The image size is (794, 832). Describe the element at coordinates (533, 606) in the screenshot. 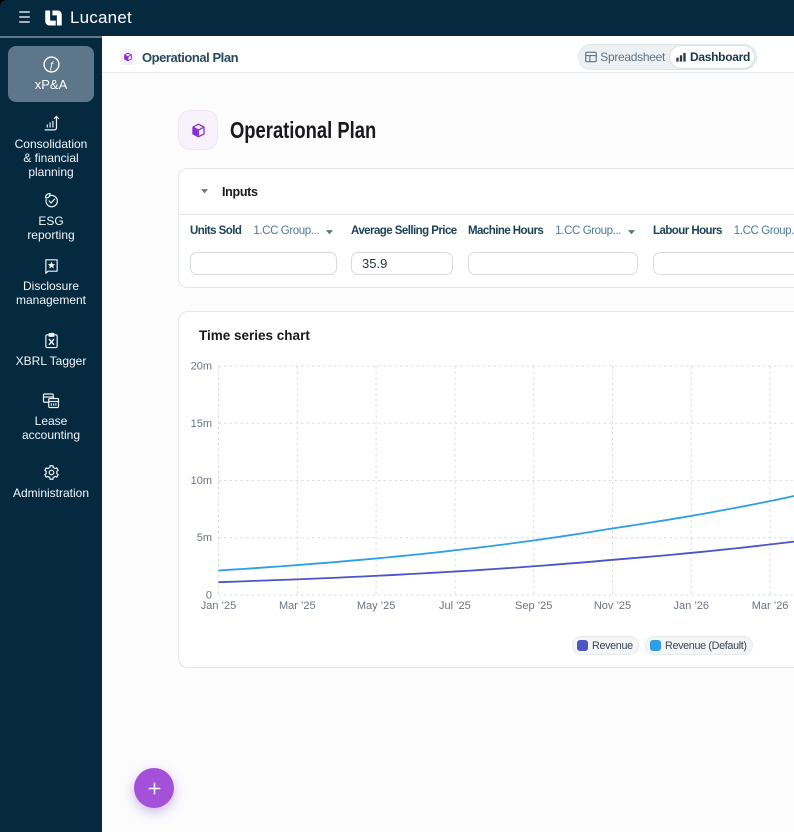

I see `svg-text: Sep ’25` at that location.